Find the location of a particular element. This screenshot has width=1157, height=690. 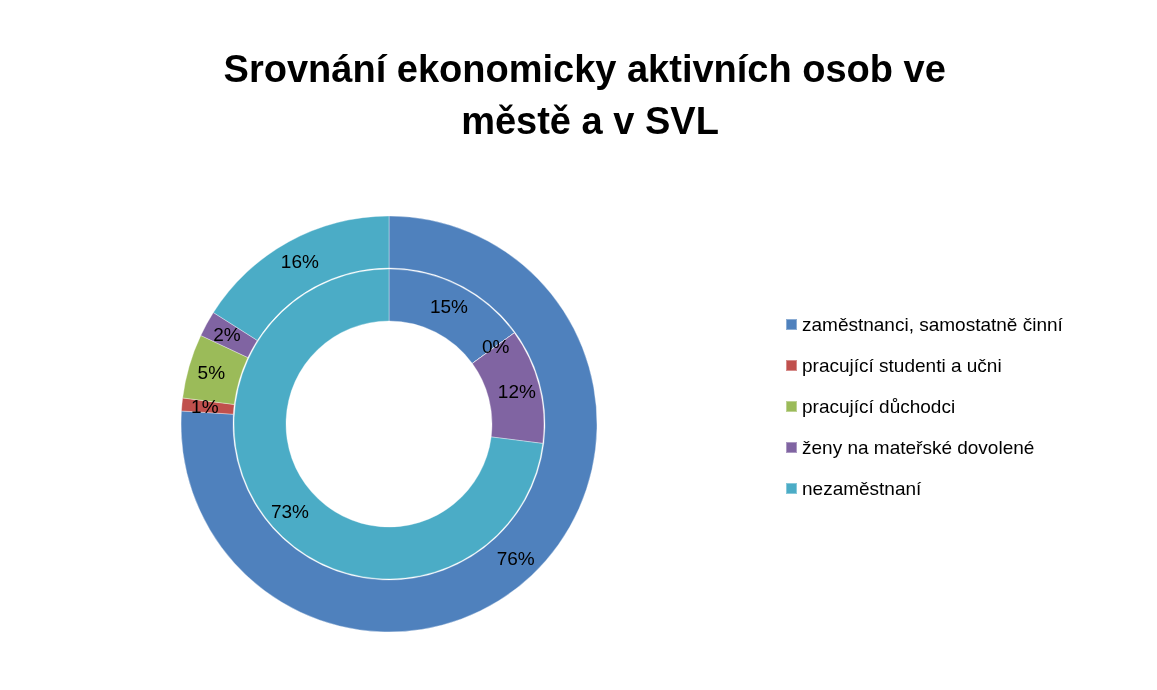

data-label: 5% is located at coordinates (211, 372).